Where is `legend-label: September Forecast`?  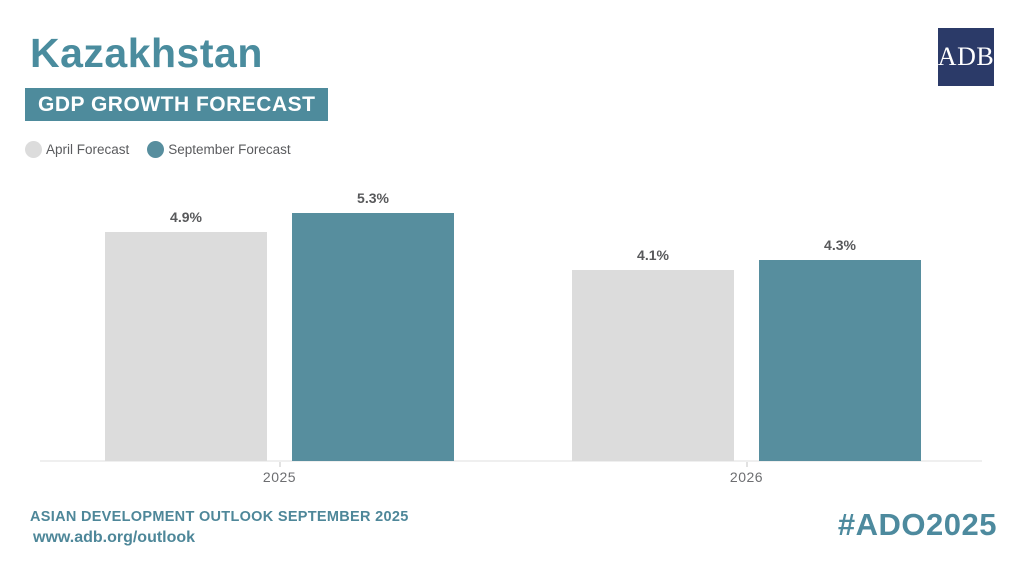 legend-label: September Forecast is located at coordinates (229, 149).